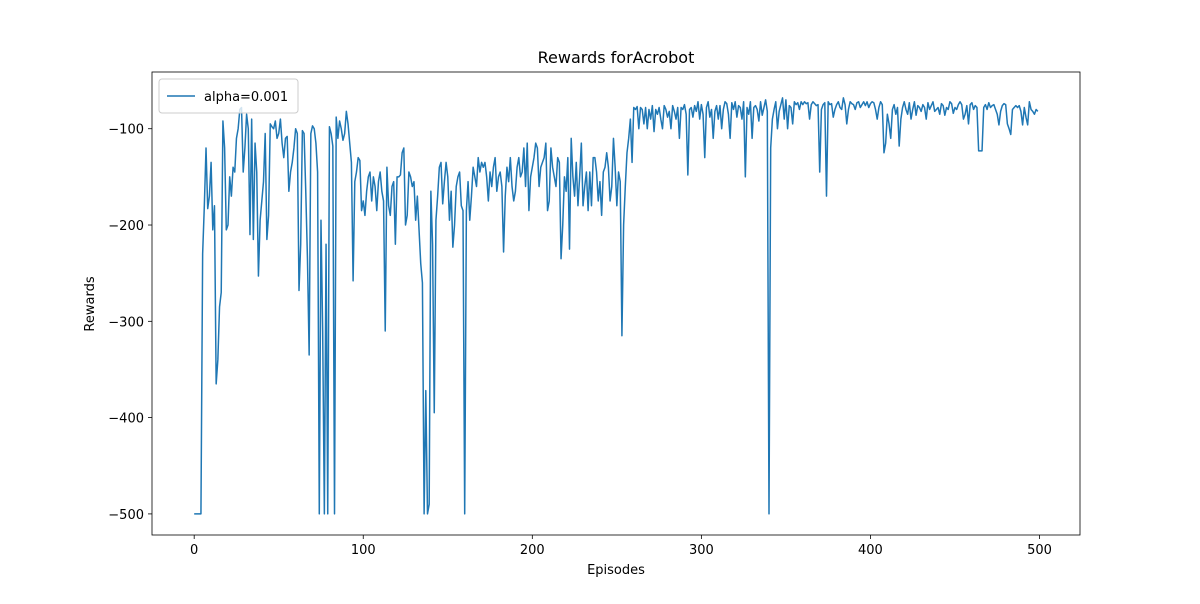 The image size is (1200, 604). What do you see at coordinates (870, 550) in the screenshot?
I see `x-tick-label: 400` at bounding box center [870, 550].